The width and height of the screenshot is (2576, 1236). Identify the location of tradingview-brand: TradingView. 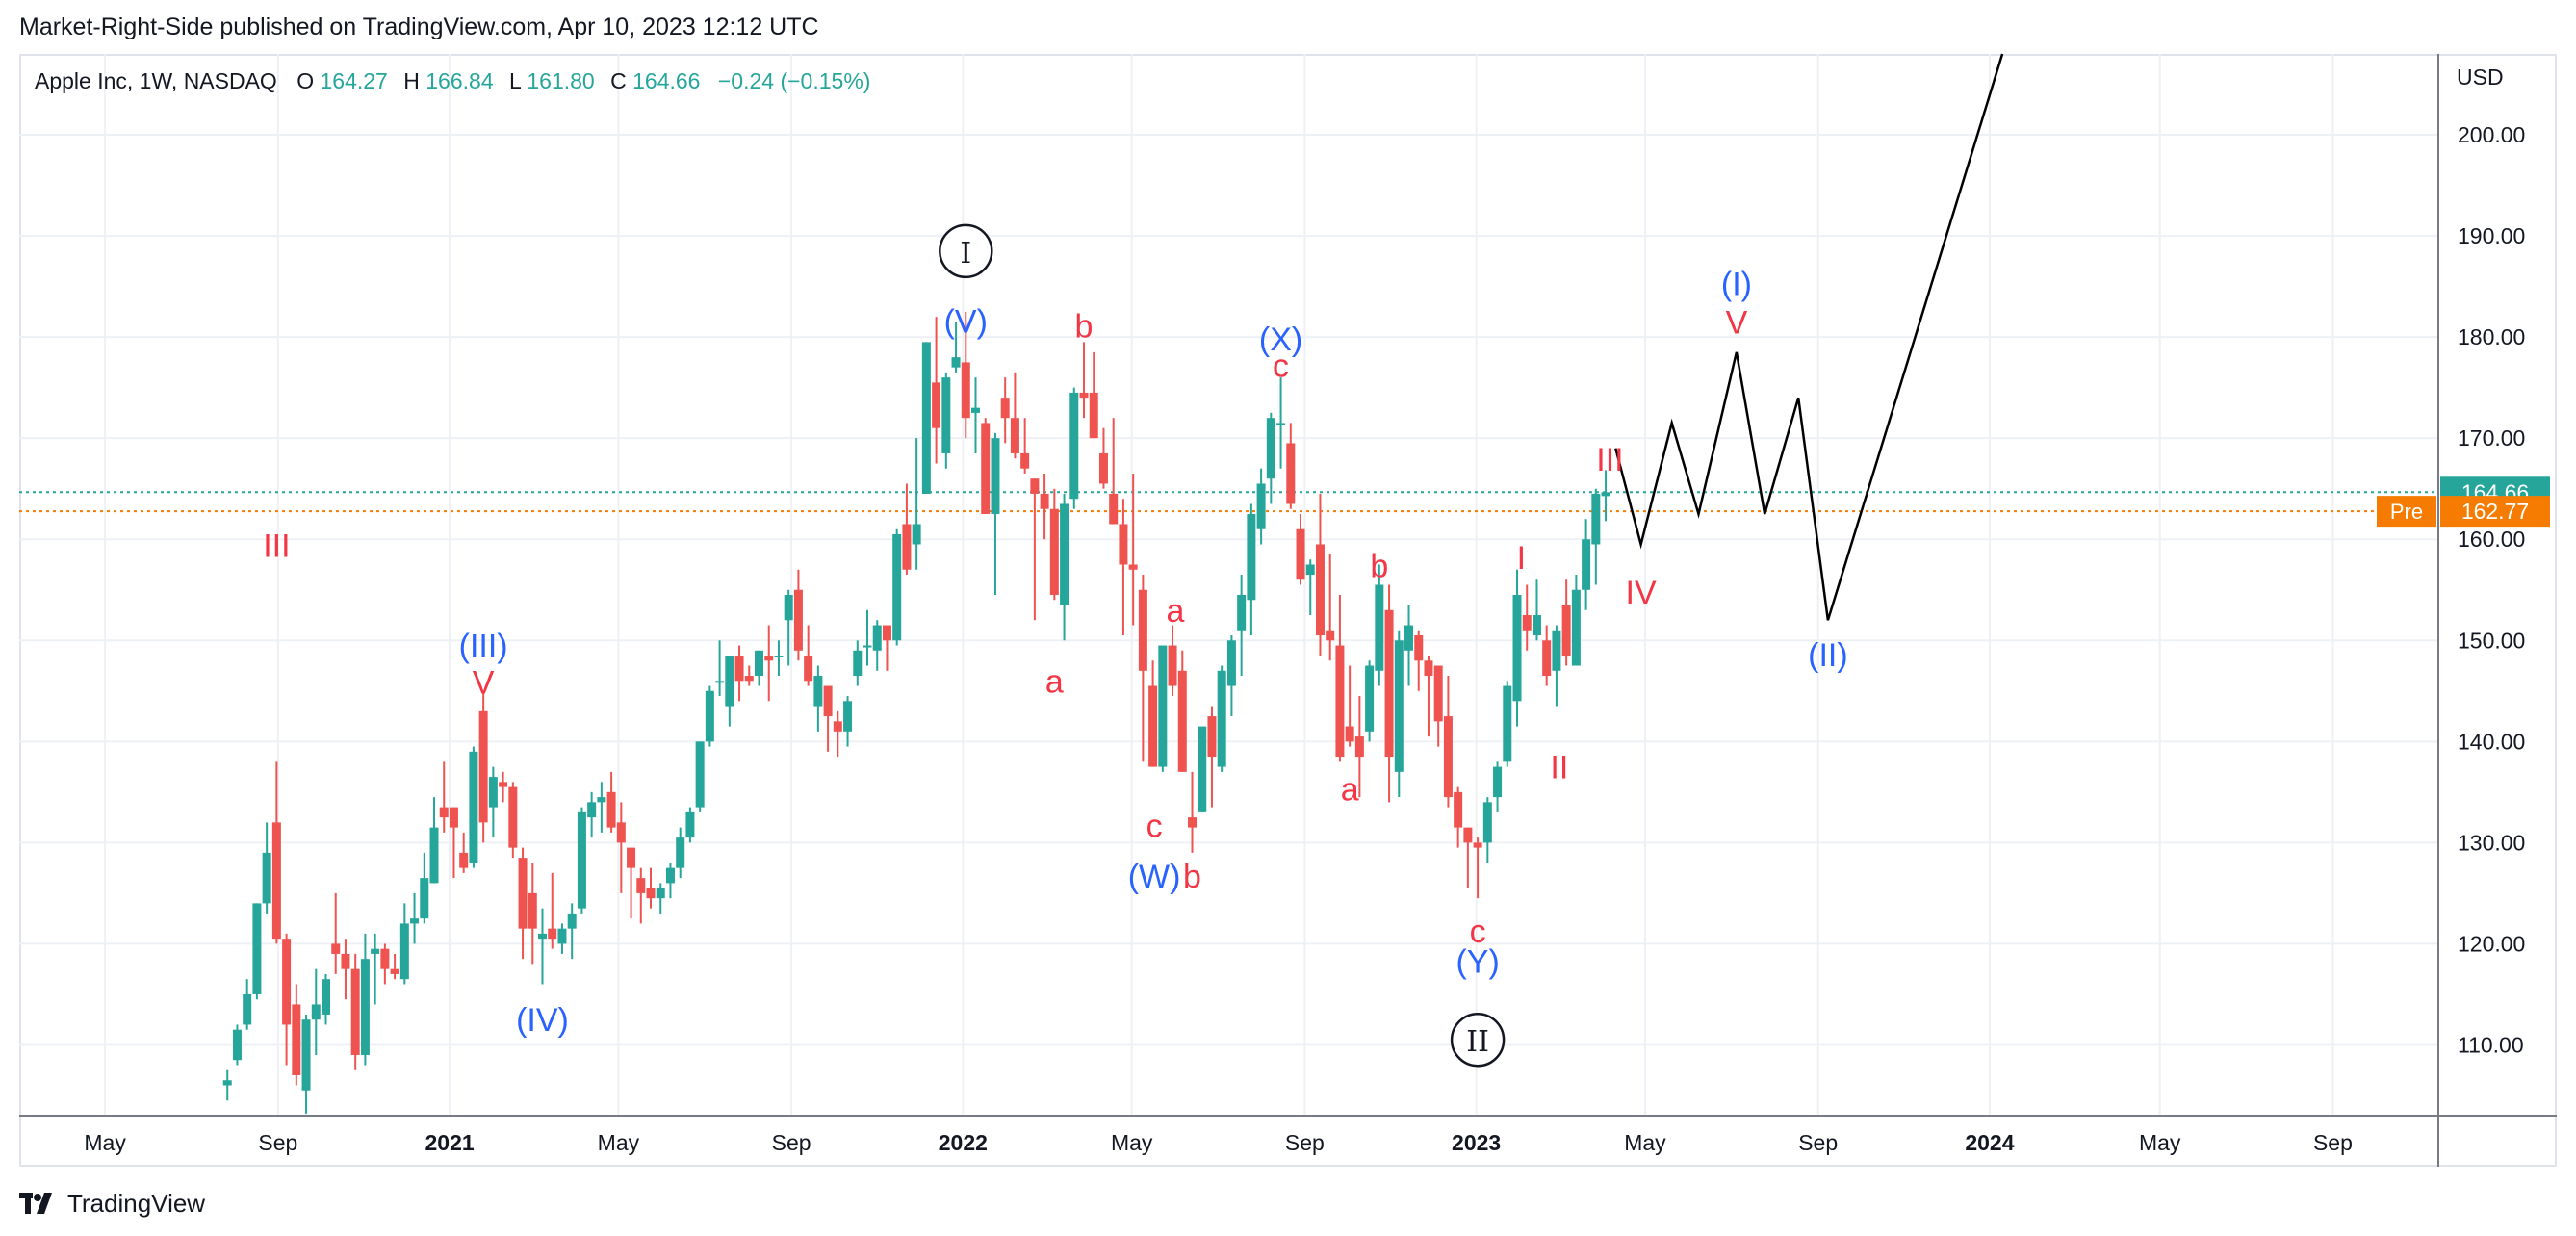
(112, 1203).